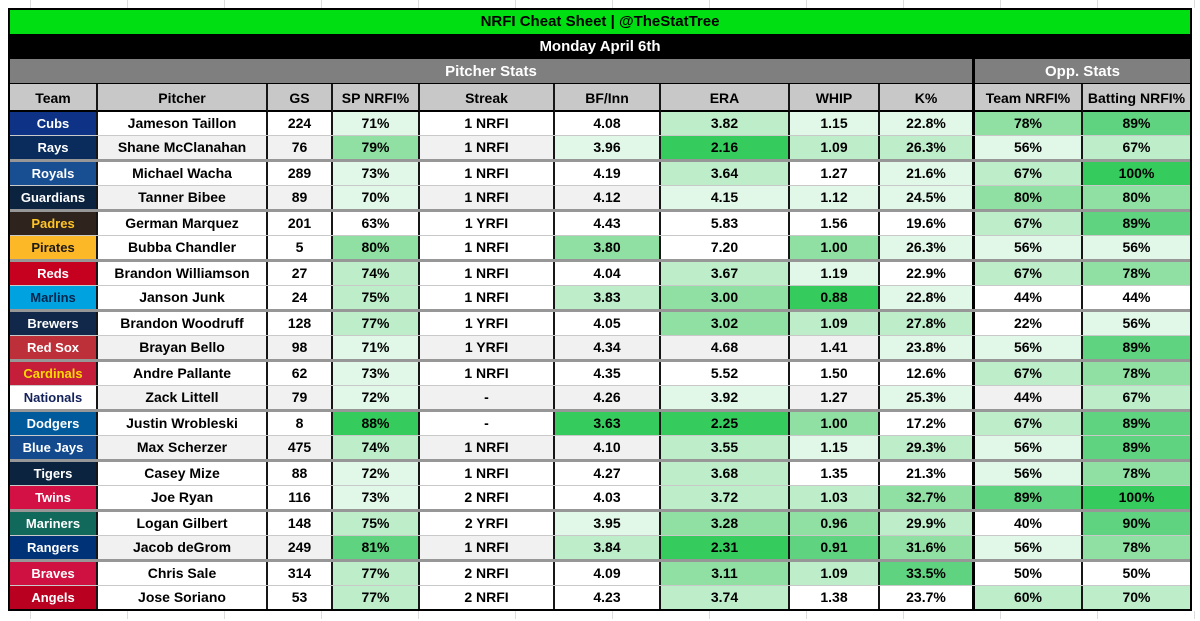  I want to click on cell-k-pct: 29.3%, so click(927, 447).